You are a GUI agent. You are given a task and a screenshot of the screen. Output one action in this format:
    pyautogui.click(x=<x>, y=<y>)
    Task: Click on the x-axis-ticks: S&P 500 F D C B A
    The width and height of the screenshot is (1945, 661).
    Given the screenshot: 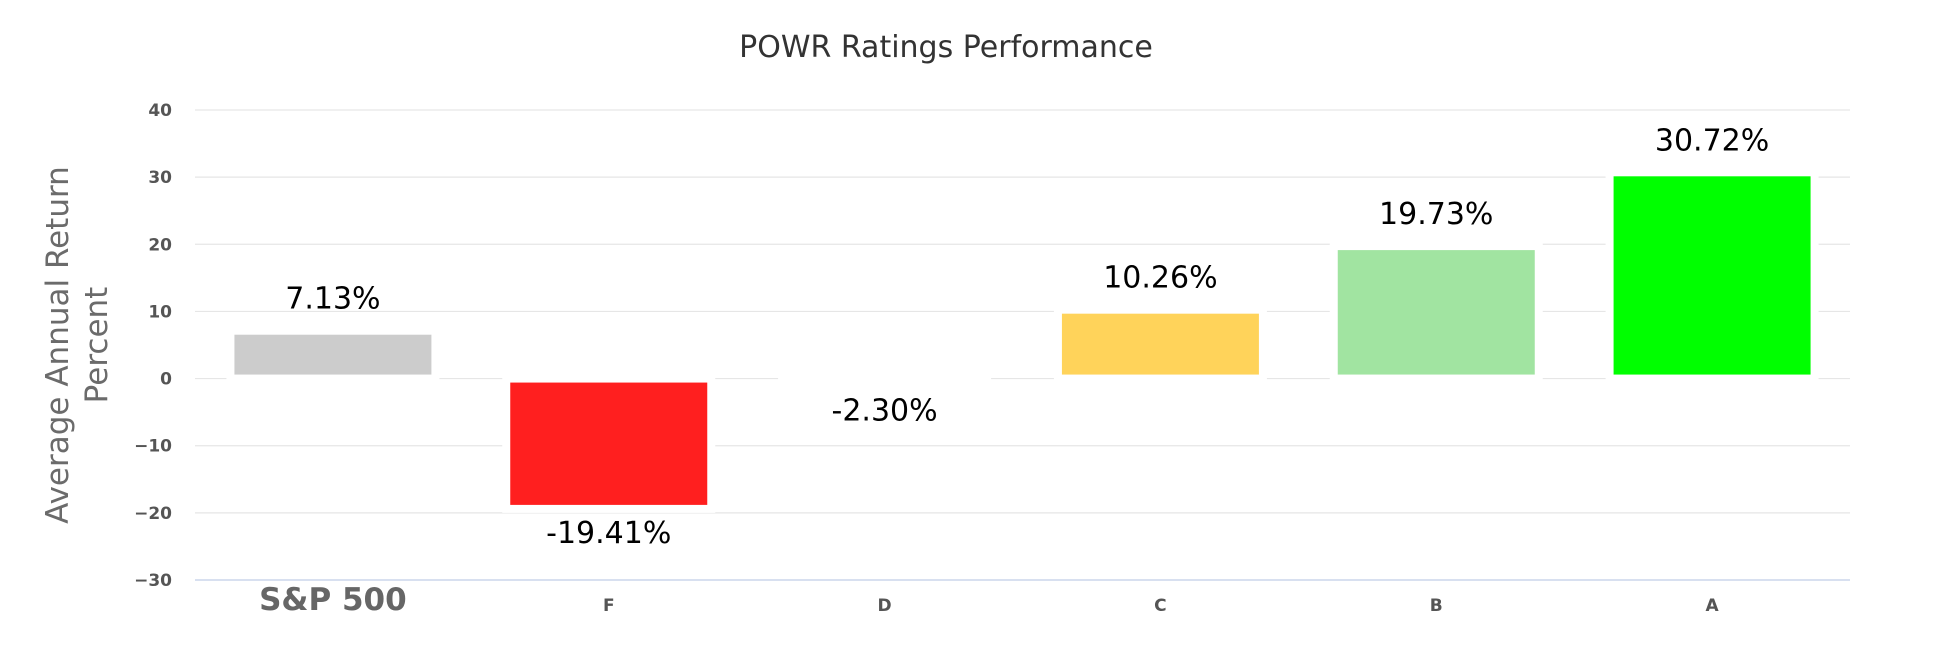 What is the action you would take?
    pyautogui.click(x=989, y=600)
    